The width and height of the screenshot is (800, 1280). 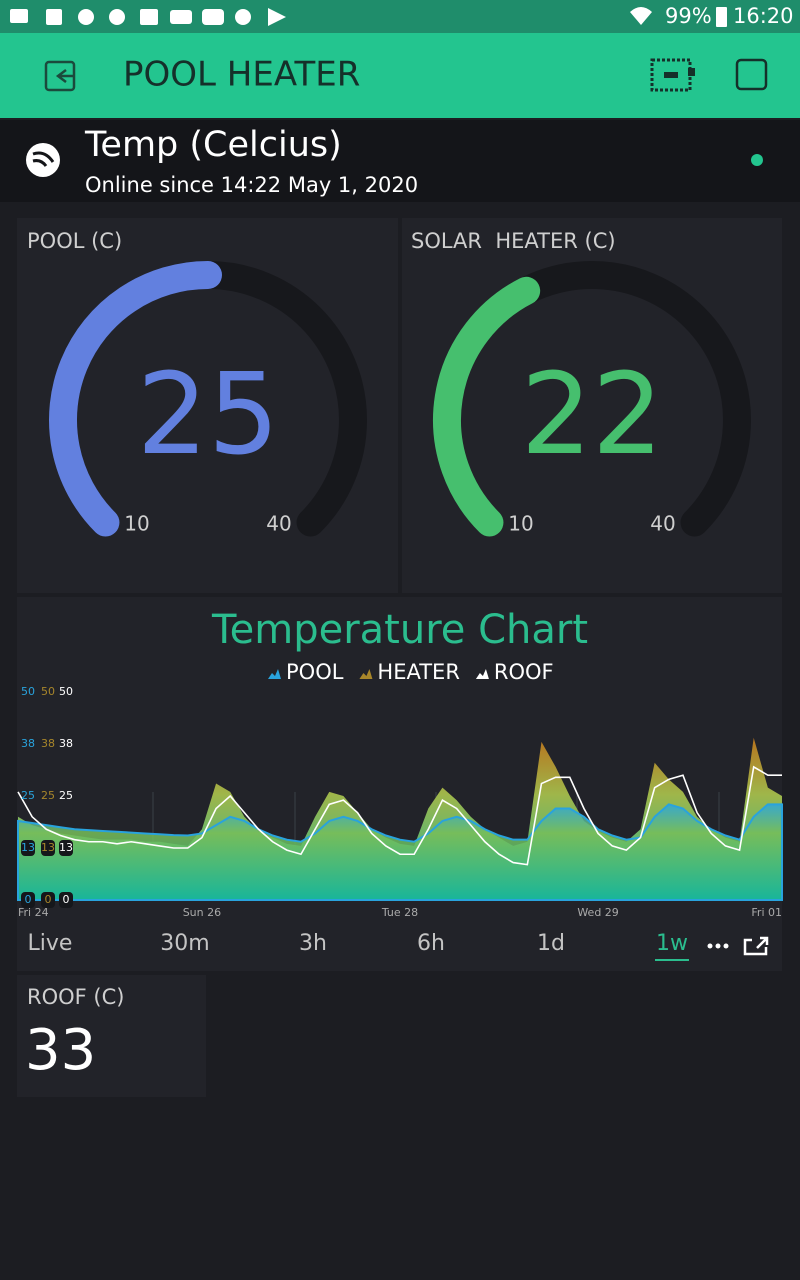 I want to click on period-tab: 1d, so click(x=551, y=943).